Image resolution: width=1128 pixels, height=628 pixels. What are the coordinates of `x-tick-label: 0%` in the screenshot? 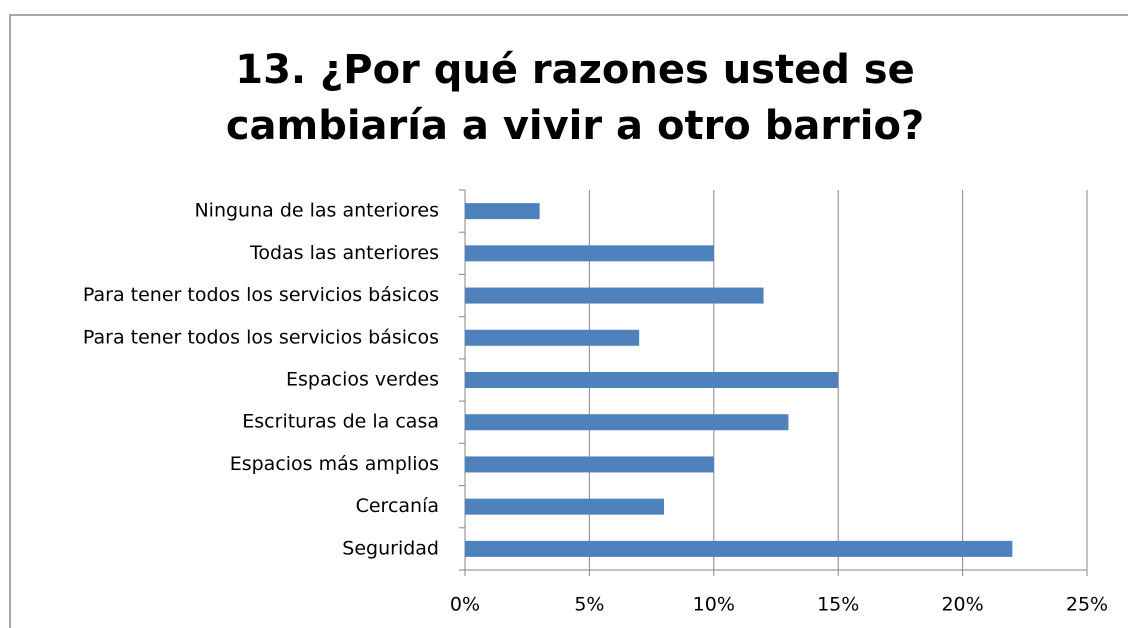 It's located at (465, 605).